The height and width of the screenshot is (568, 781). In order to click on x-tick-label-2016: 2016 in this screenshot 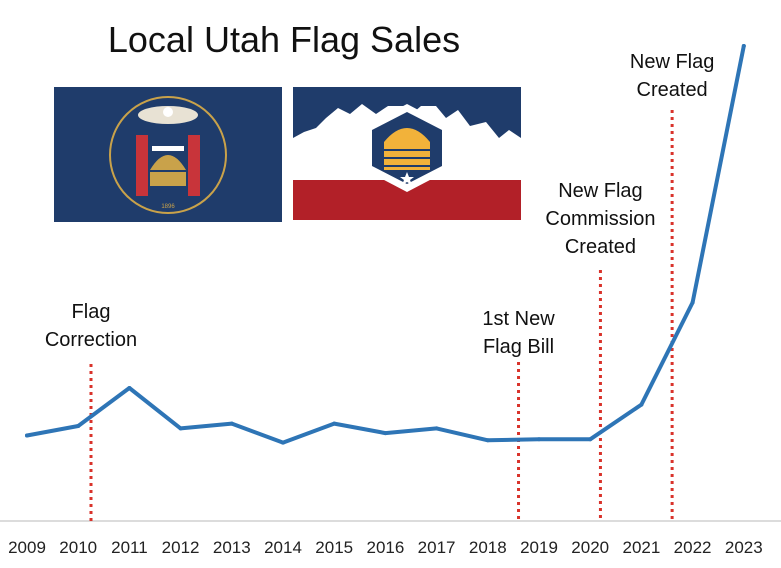, I will do `click(385, 547)`.